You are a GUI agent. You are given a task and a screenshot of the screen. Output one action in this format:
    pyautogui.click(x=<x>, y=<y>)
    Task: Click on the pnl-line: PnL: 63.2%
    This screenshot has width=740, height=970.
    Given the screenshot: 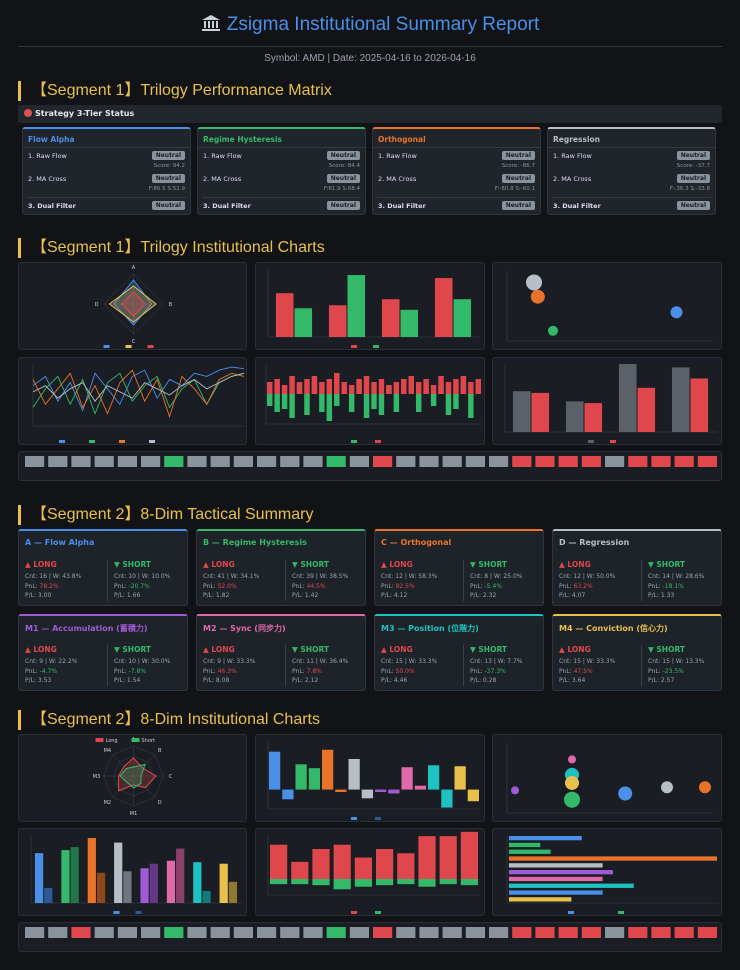 What is the action you would take?
    pyautogui.click(x=576, y=586)
    